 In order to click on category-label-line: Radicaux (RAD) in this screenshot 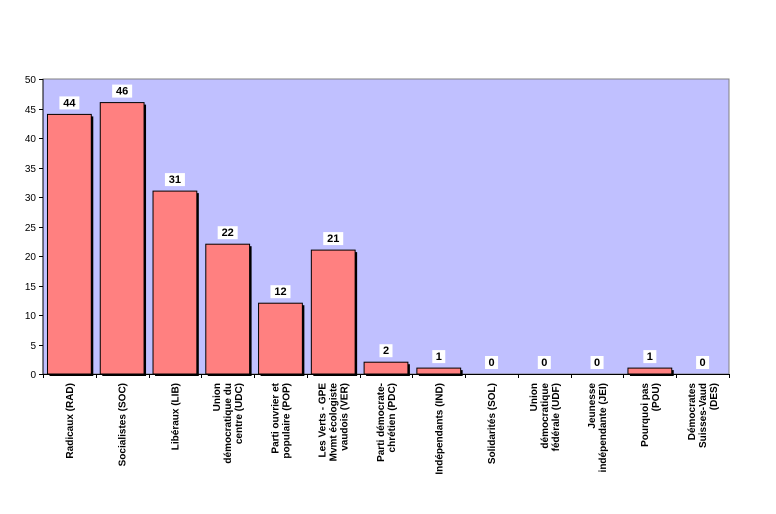, I will do `click(70, 421)`.